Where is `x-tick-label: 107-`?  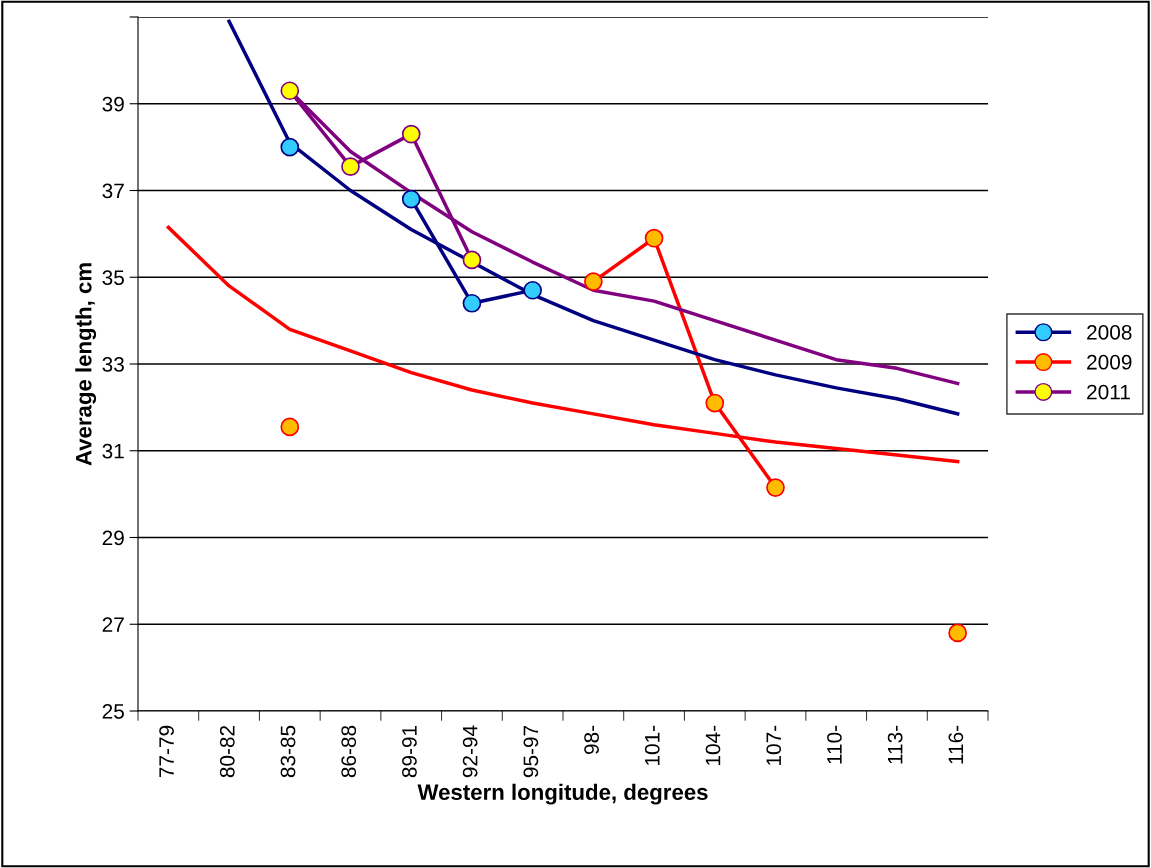 x-tick-label: 107- is located at coordinates (774, 745).